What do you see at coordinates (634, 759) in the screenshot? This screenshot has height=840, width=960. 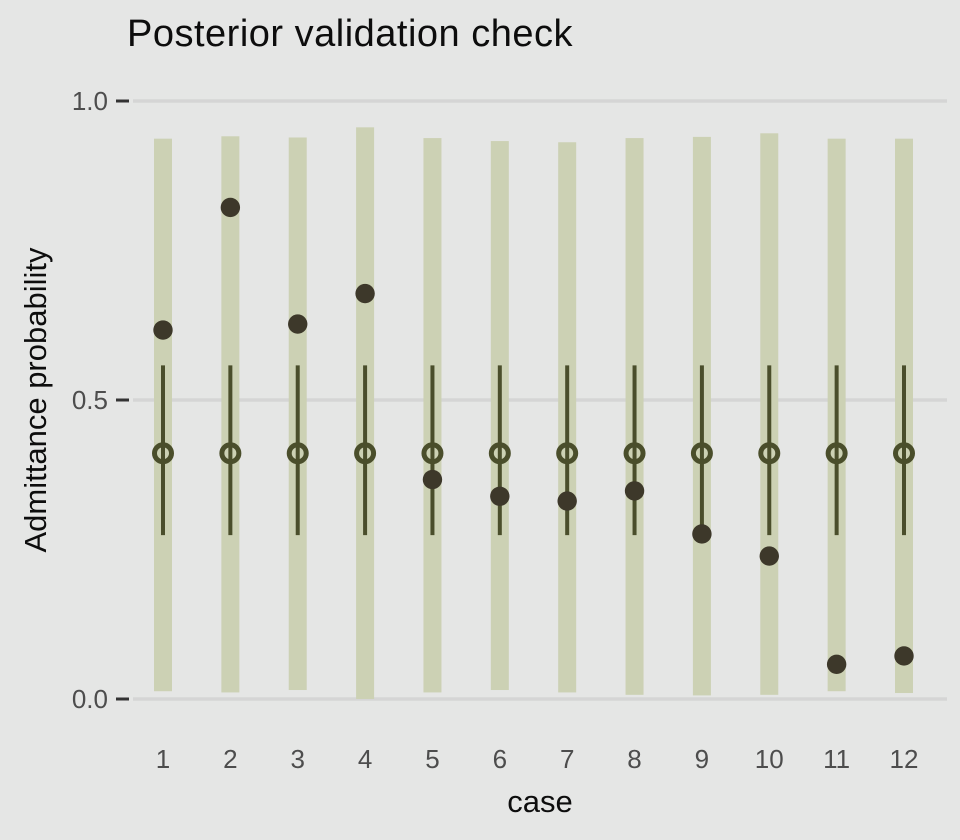 I see `x-tick-label-8: 8` at bounding box center [634, 759].